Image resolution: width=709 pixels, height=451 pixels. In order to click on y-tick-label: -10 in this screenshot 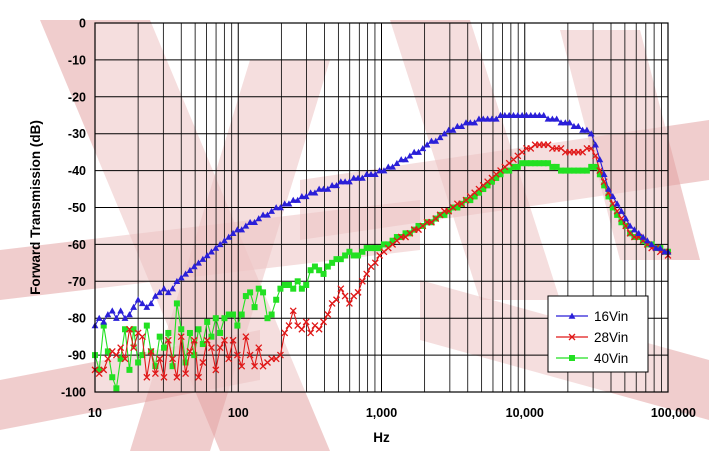, I will do `click(77, 60)`.